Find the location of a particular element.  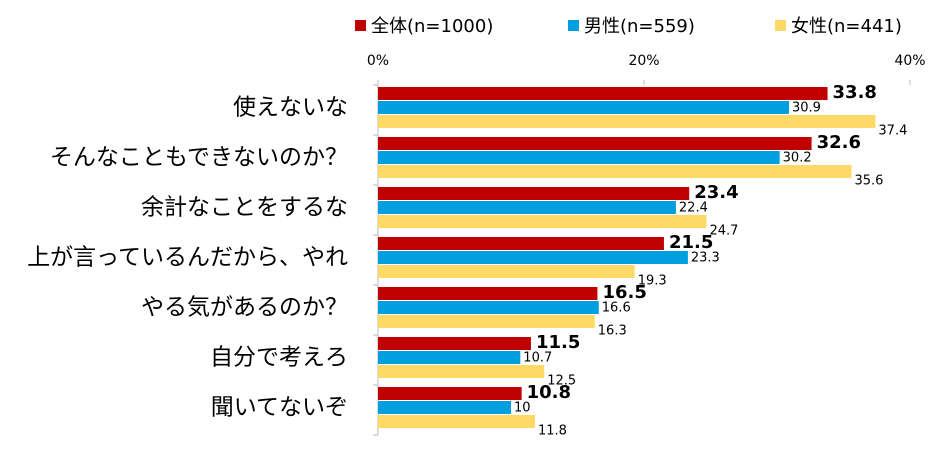

value-label: 37.4 is located at coordinates (892, 131).